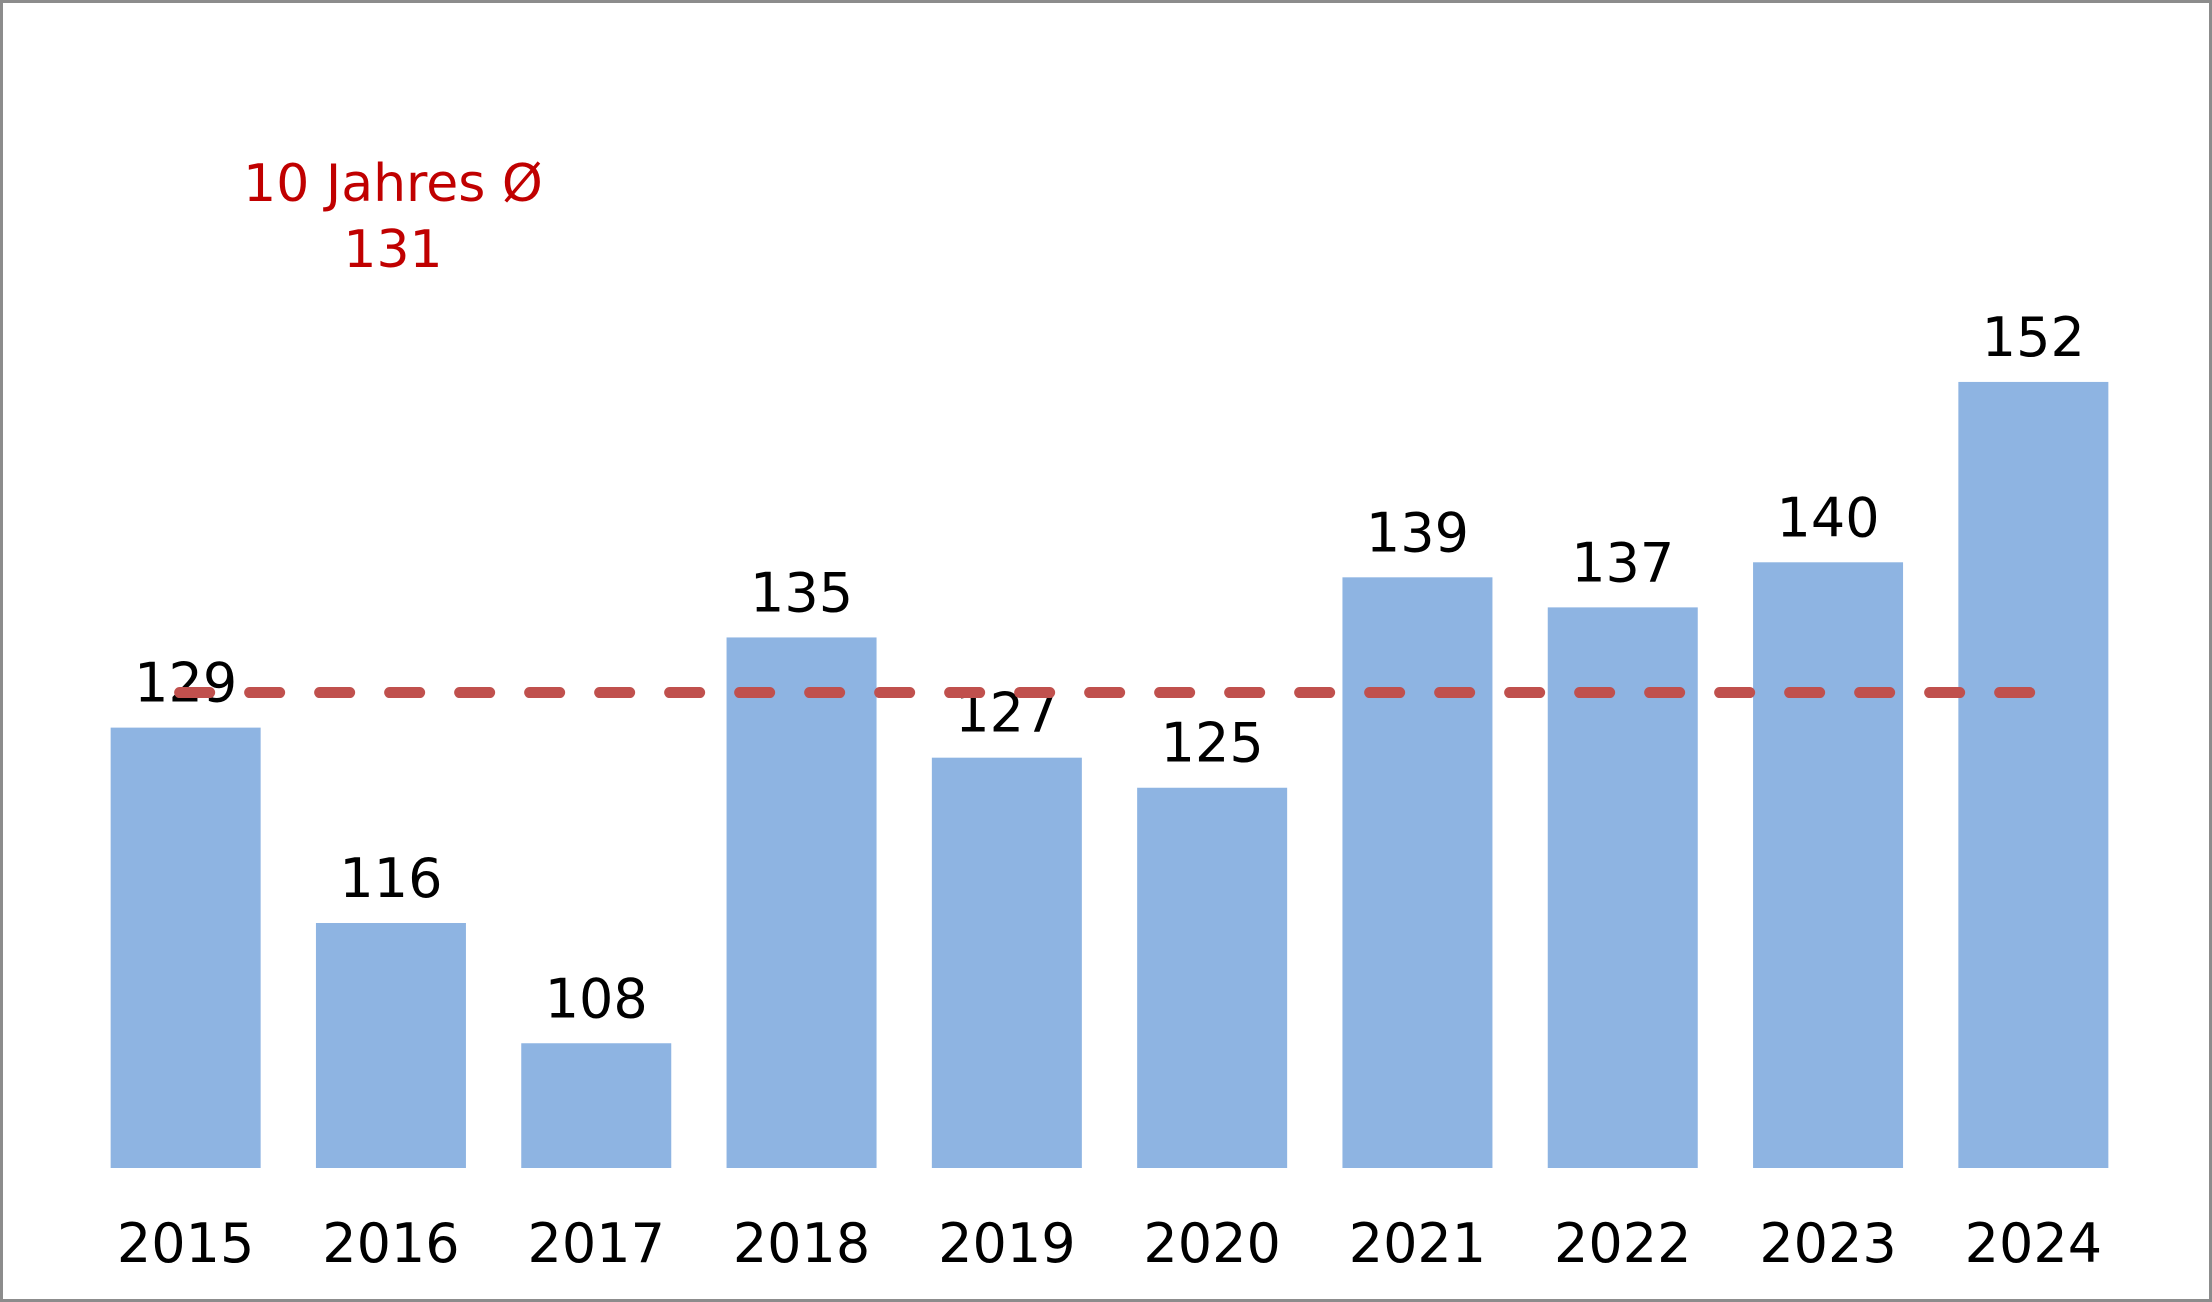 This screenshot has height=1302, width=2212. Describe the element at coordinates (2033, 774) in the screenshot. I see `bar-2024` at that location.